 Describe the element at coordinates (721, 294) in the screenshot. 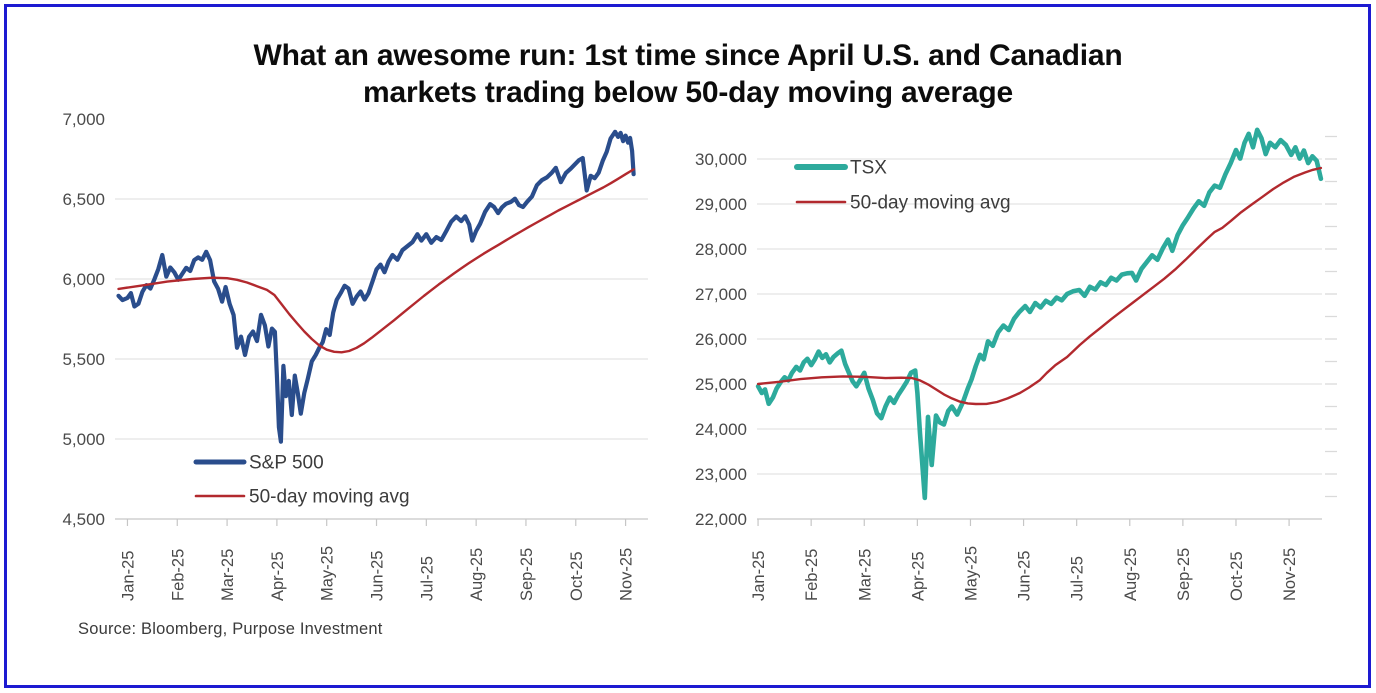

I see `y-tick-label: 27,000` at that location.